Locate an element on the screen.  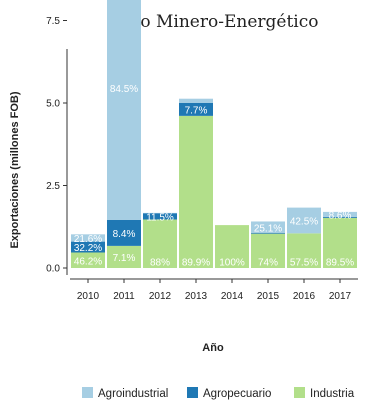
bar-agroindustrial-2010 is located at coordinates (88, 238).